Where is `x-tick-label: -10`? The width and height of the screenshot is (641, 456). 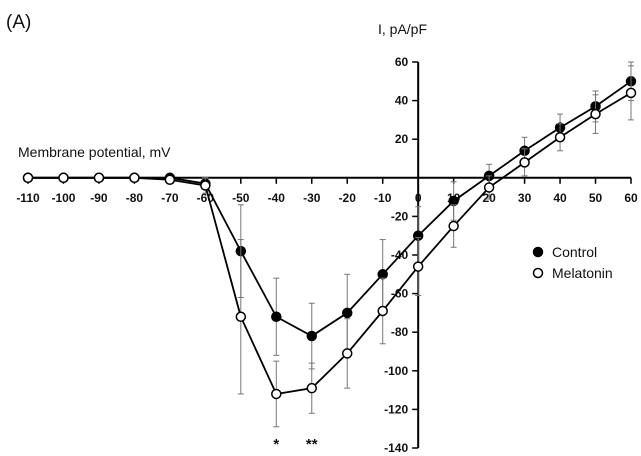
x-tick-label: -10 is located at coordinates (383, 198).